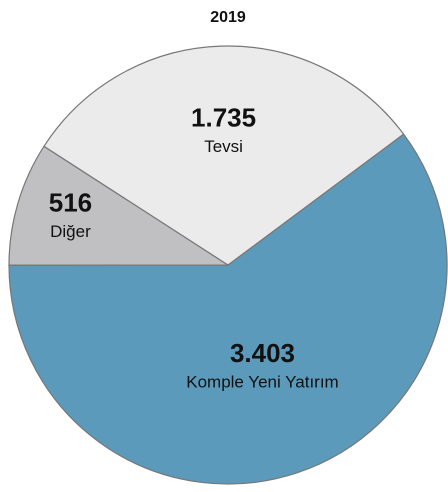  Describe the element at coordinates (223, 118) in the screenshot. I see `value-label: 1.735` at that location.